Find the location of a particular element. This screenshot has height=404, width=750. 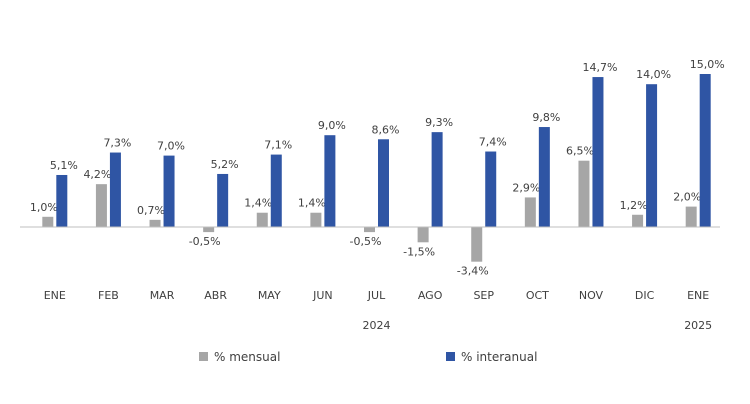

data-label: 6,5% is located at coordinates (580, 151).